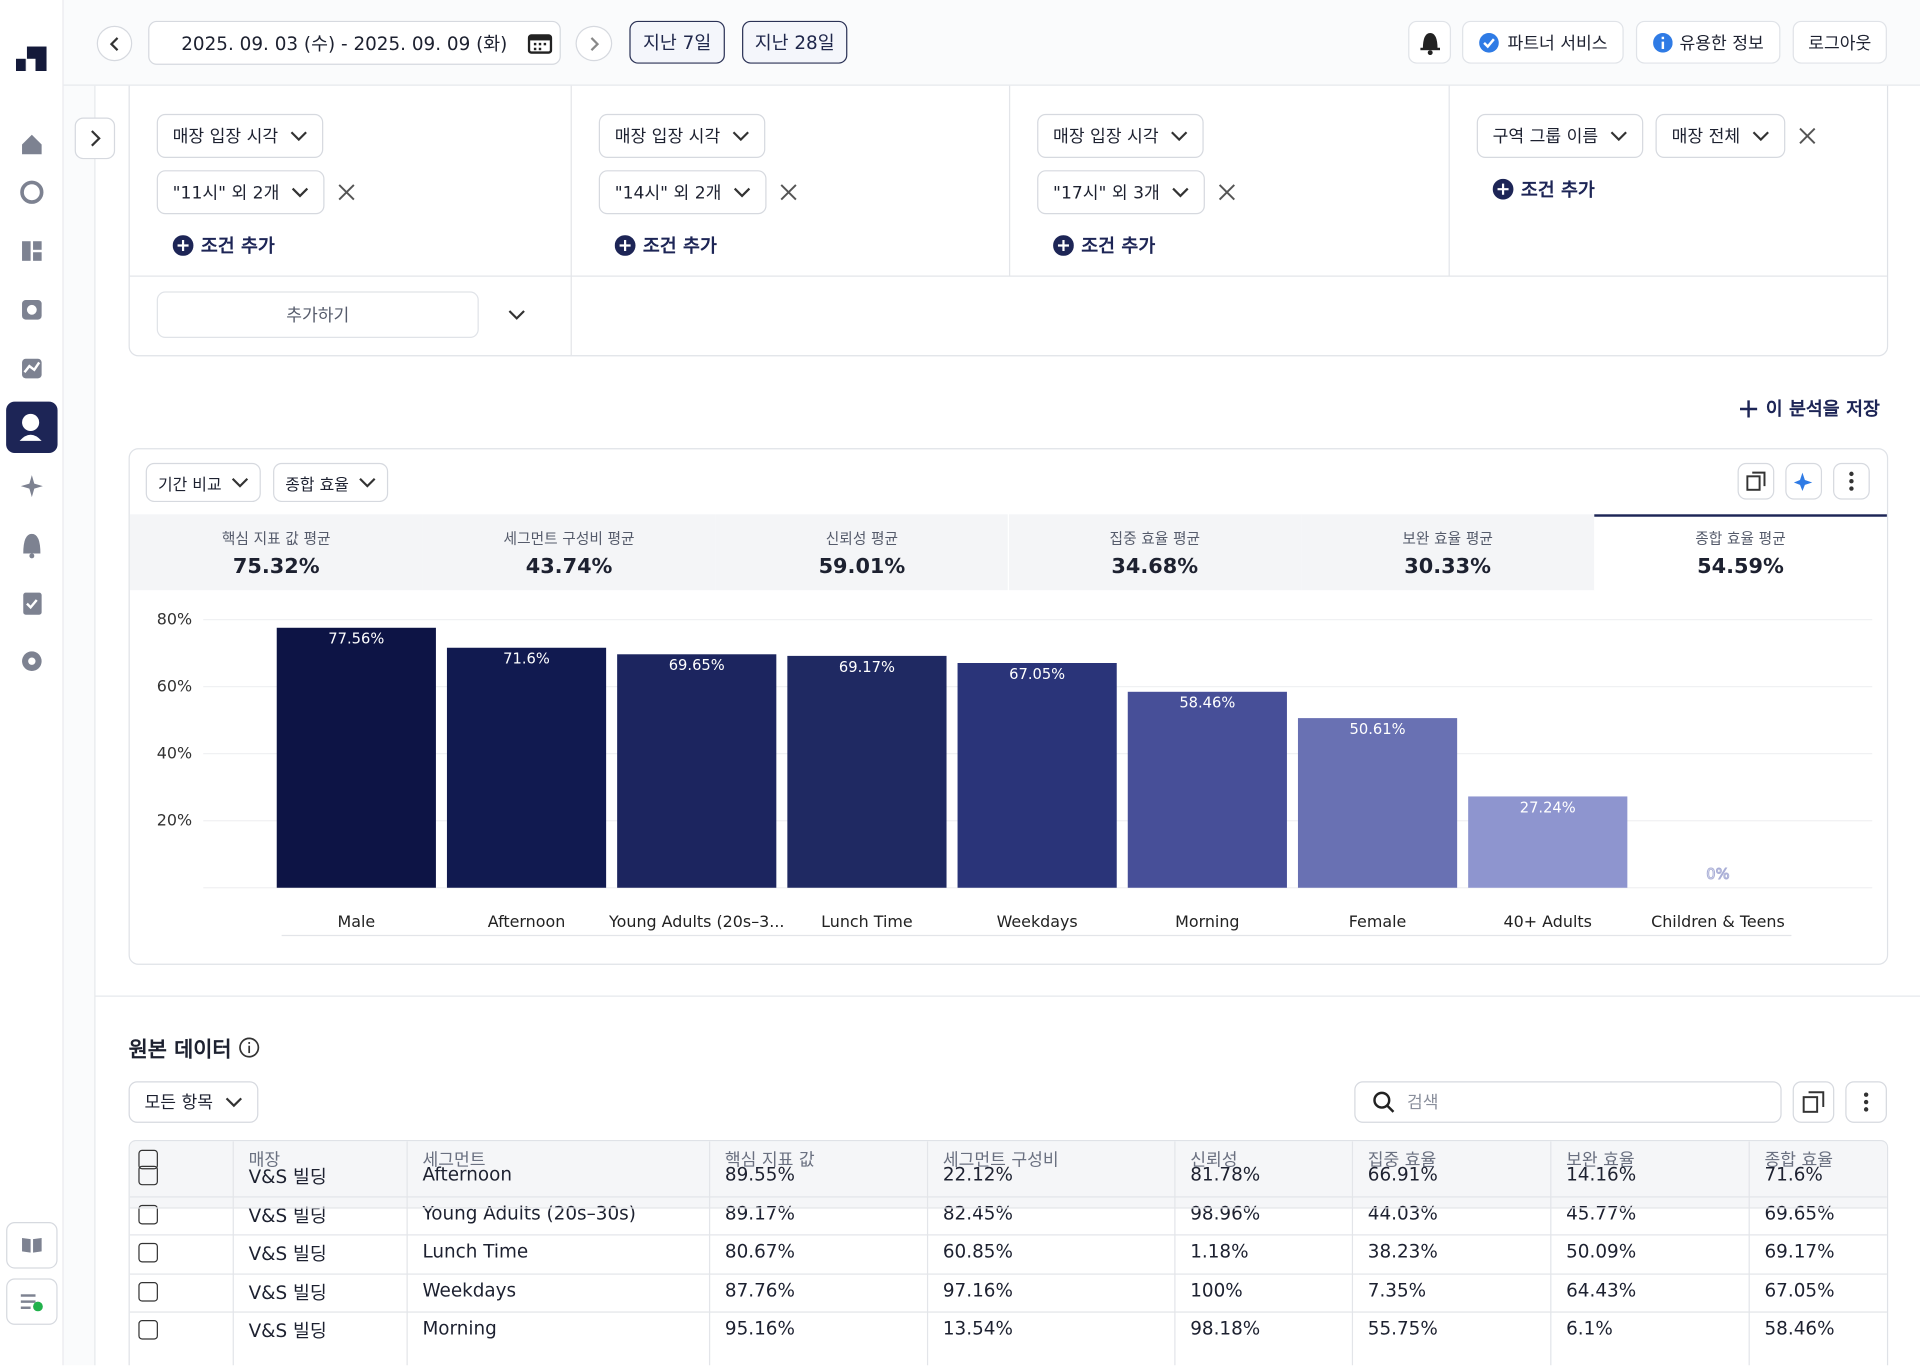 The image size is (1920, 1366). Describe the element at coordinates (769, 1161) in the screenshot. I see `column-header: 핵심 지표 값` at that location.